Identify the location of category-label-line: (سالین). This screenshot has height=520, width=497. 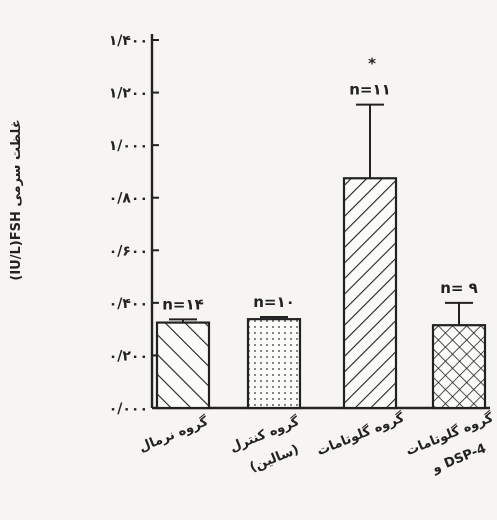
(274, 458).